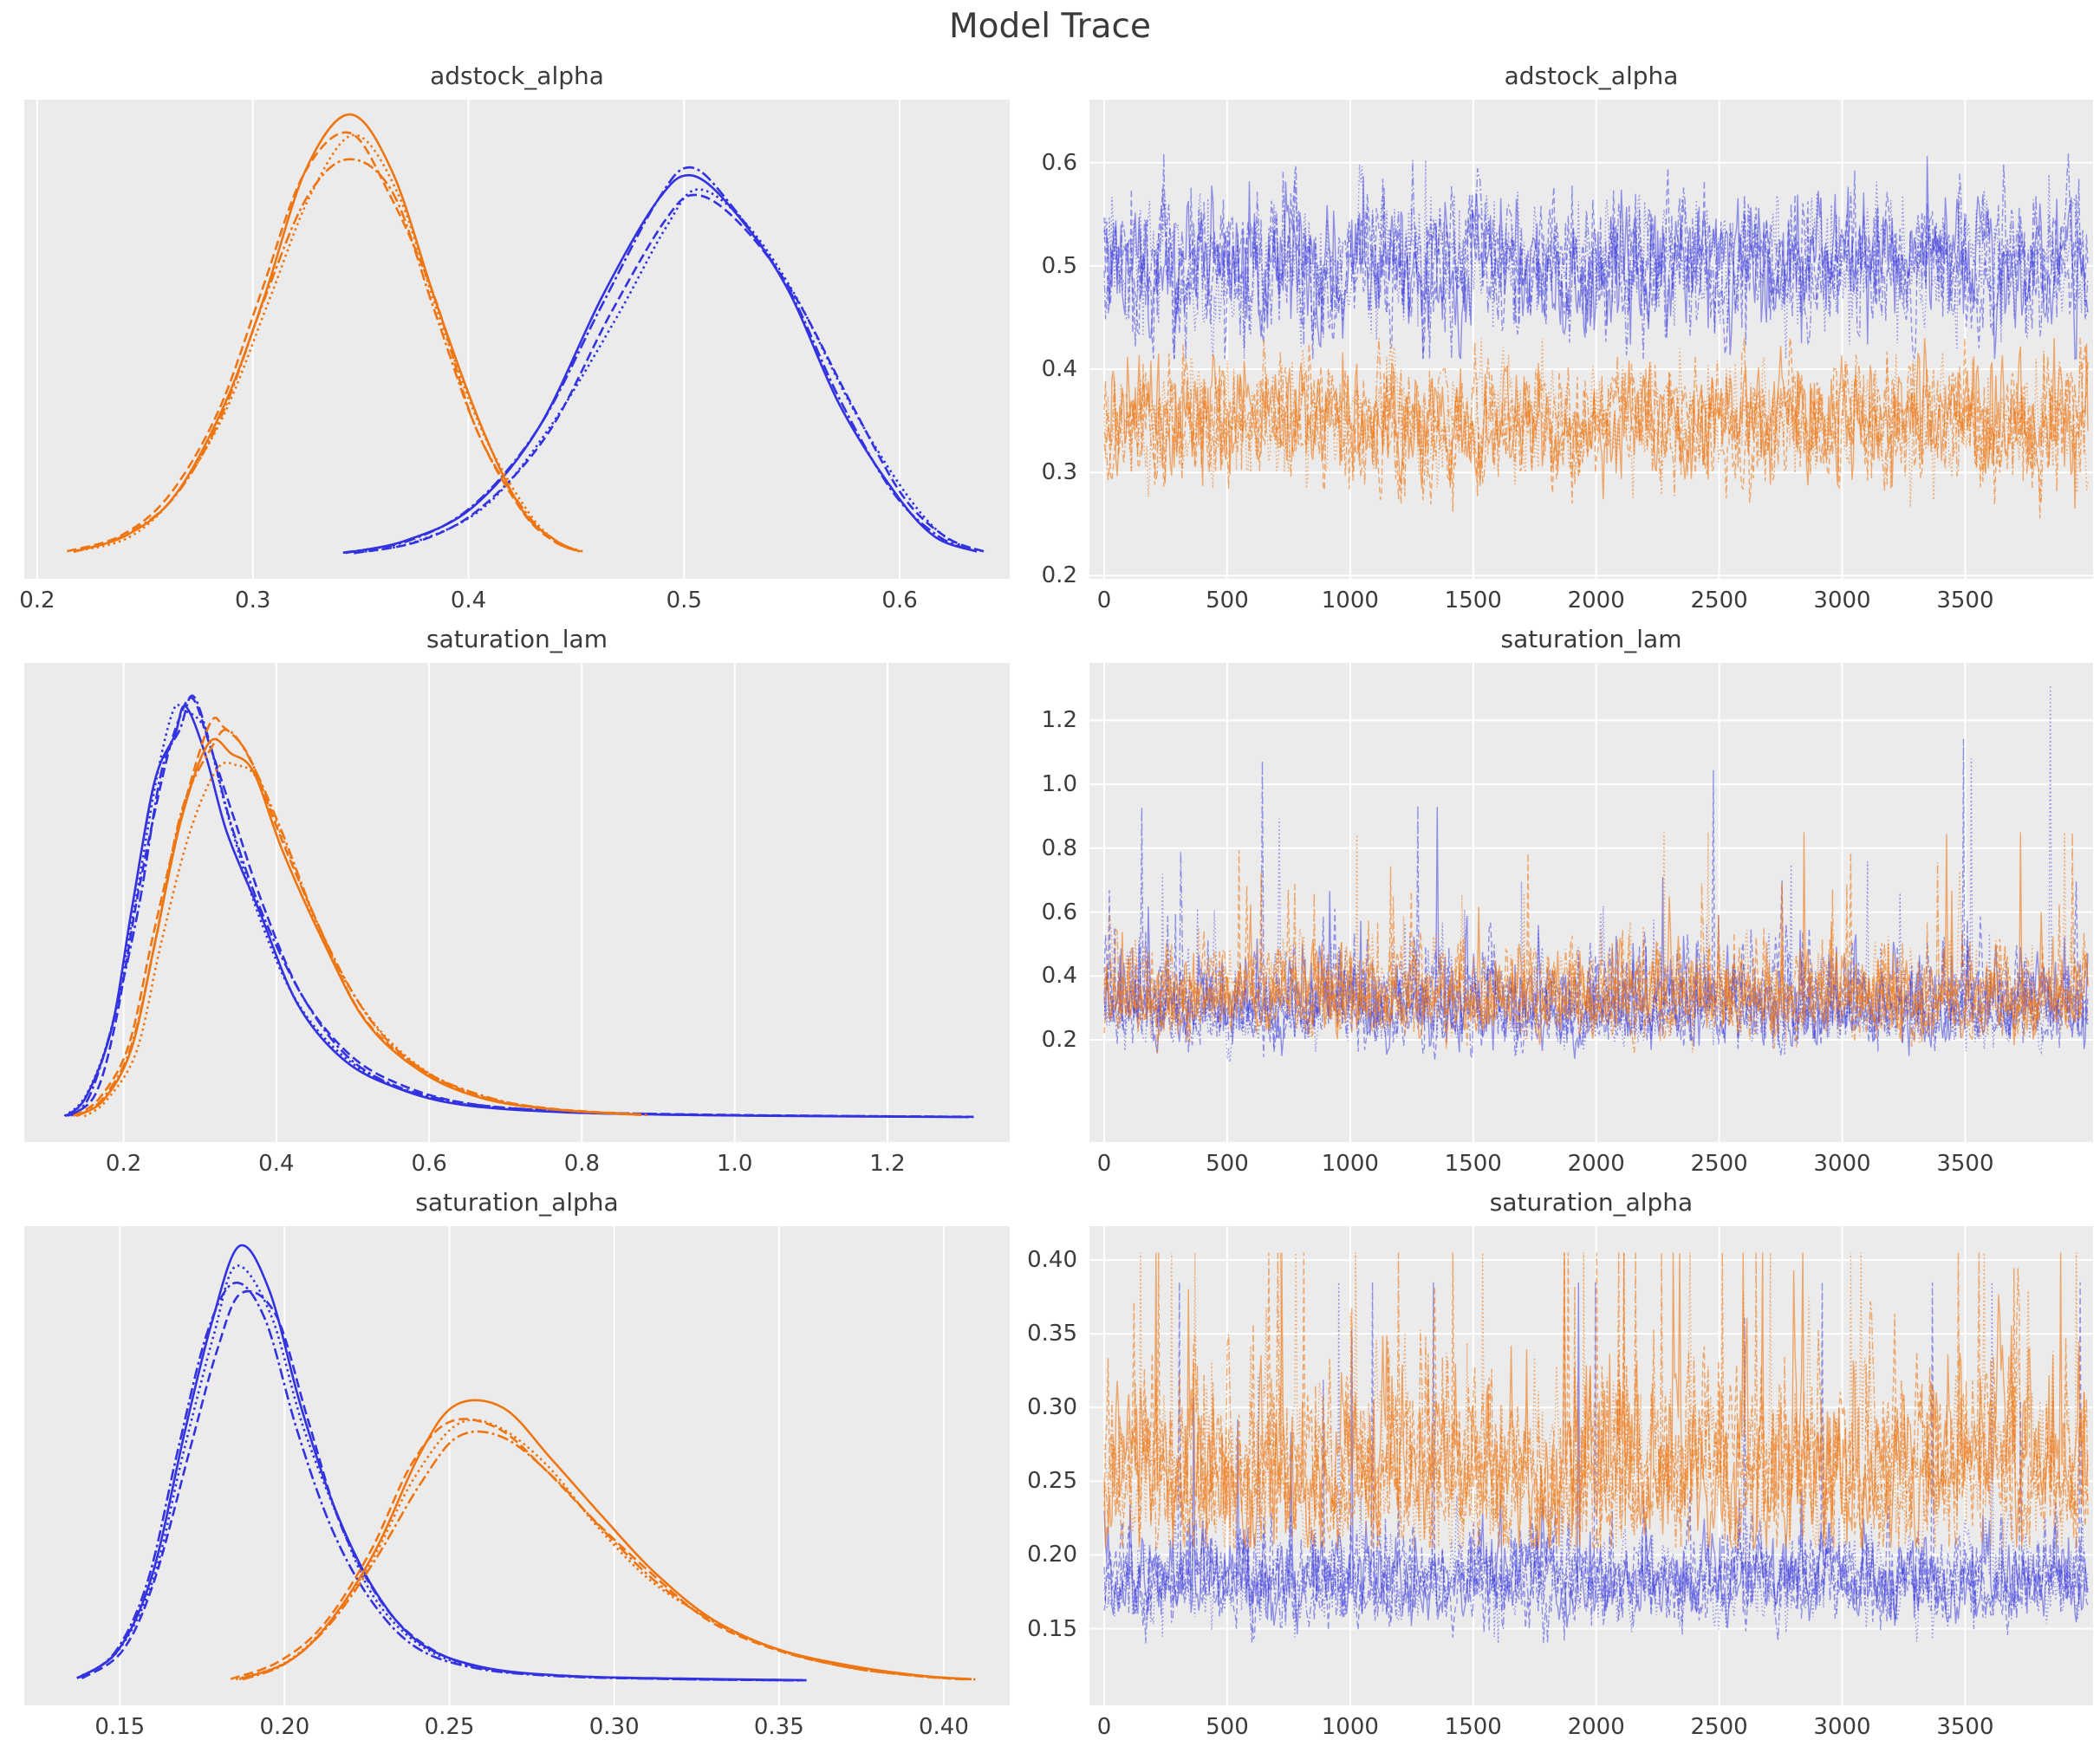 This screenshot has width=2100, height=1753. I want to click on kde-chart, so click(518, 903).